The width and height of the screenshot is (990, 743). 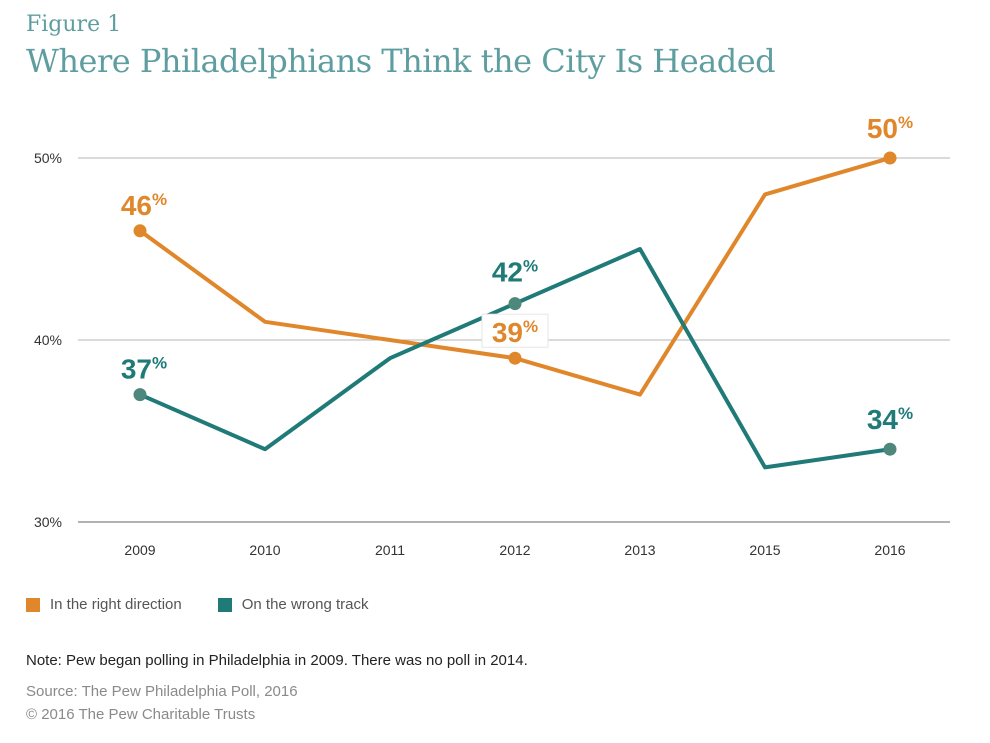 I want to click on x-tick-label: 2010, so click(x=264, y=550).